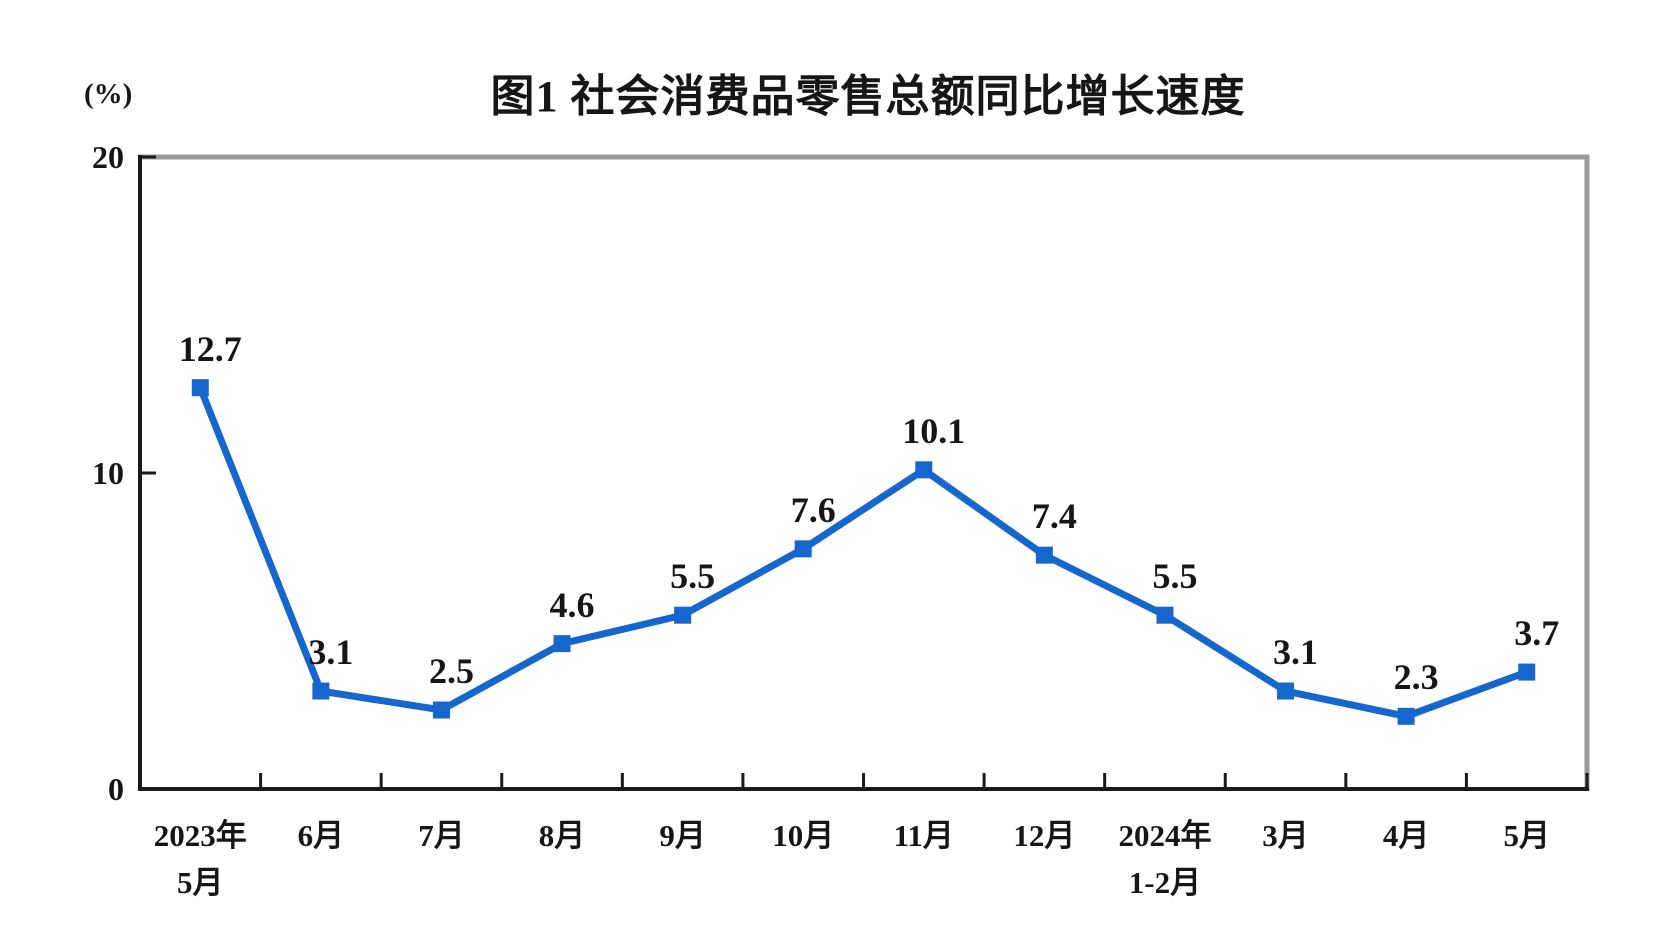 Image resolution: width=1662 pixels, height=936 pixels. Describe the element at coordinates (1054, 516) in the screenshot. I see `point-value-label: 7.4` at that location.